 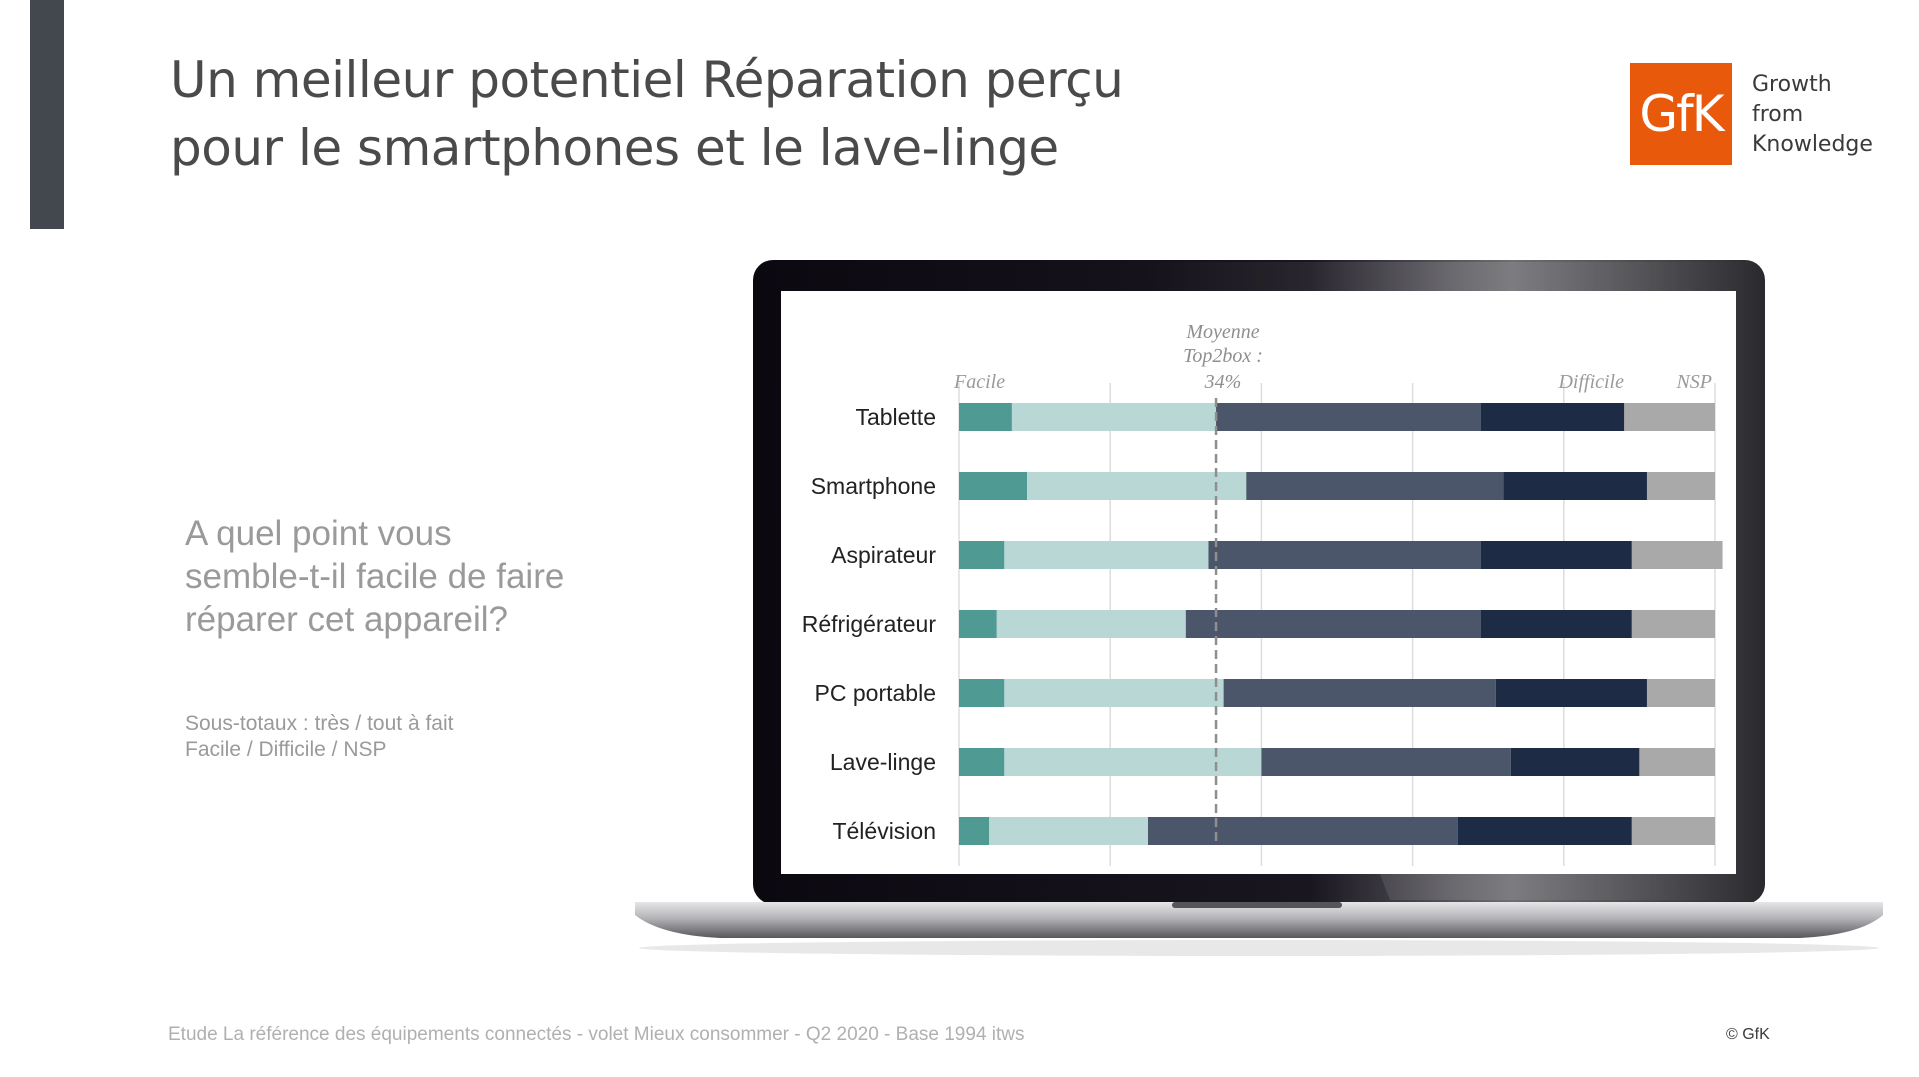 What do you see at coordinates (1223, 356) in the screenshot?
I see `average-label-line-2: Top2box :` at bounding box center [1223, 356].